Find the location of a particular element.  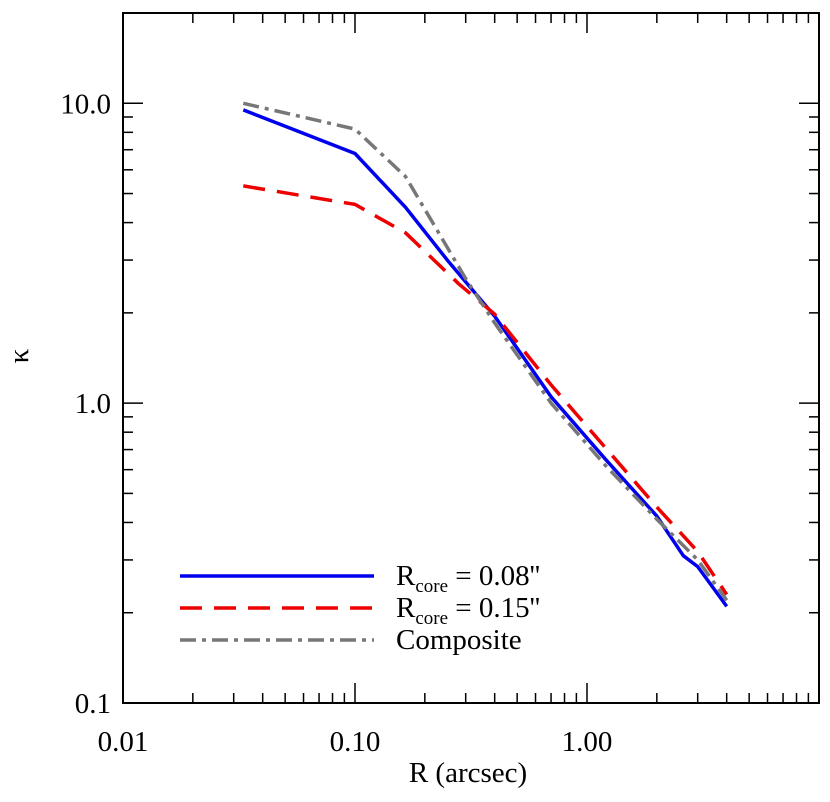

y-axis-label: κ is located at coordinates (19, 355).